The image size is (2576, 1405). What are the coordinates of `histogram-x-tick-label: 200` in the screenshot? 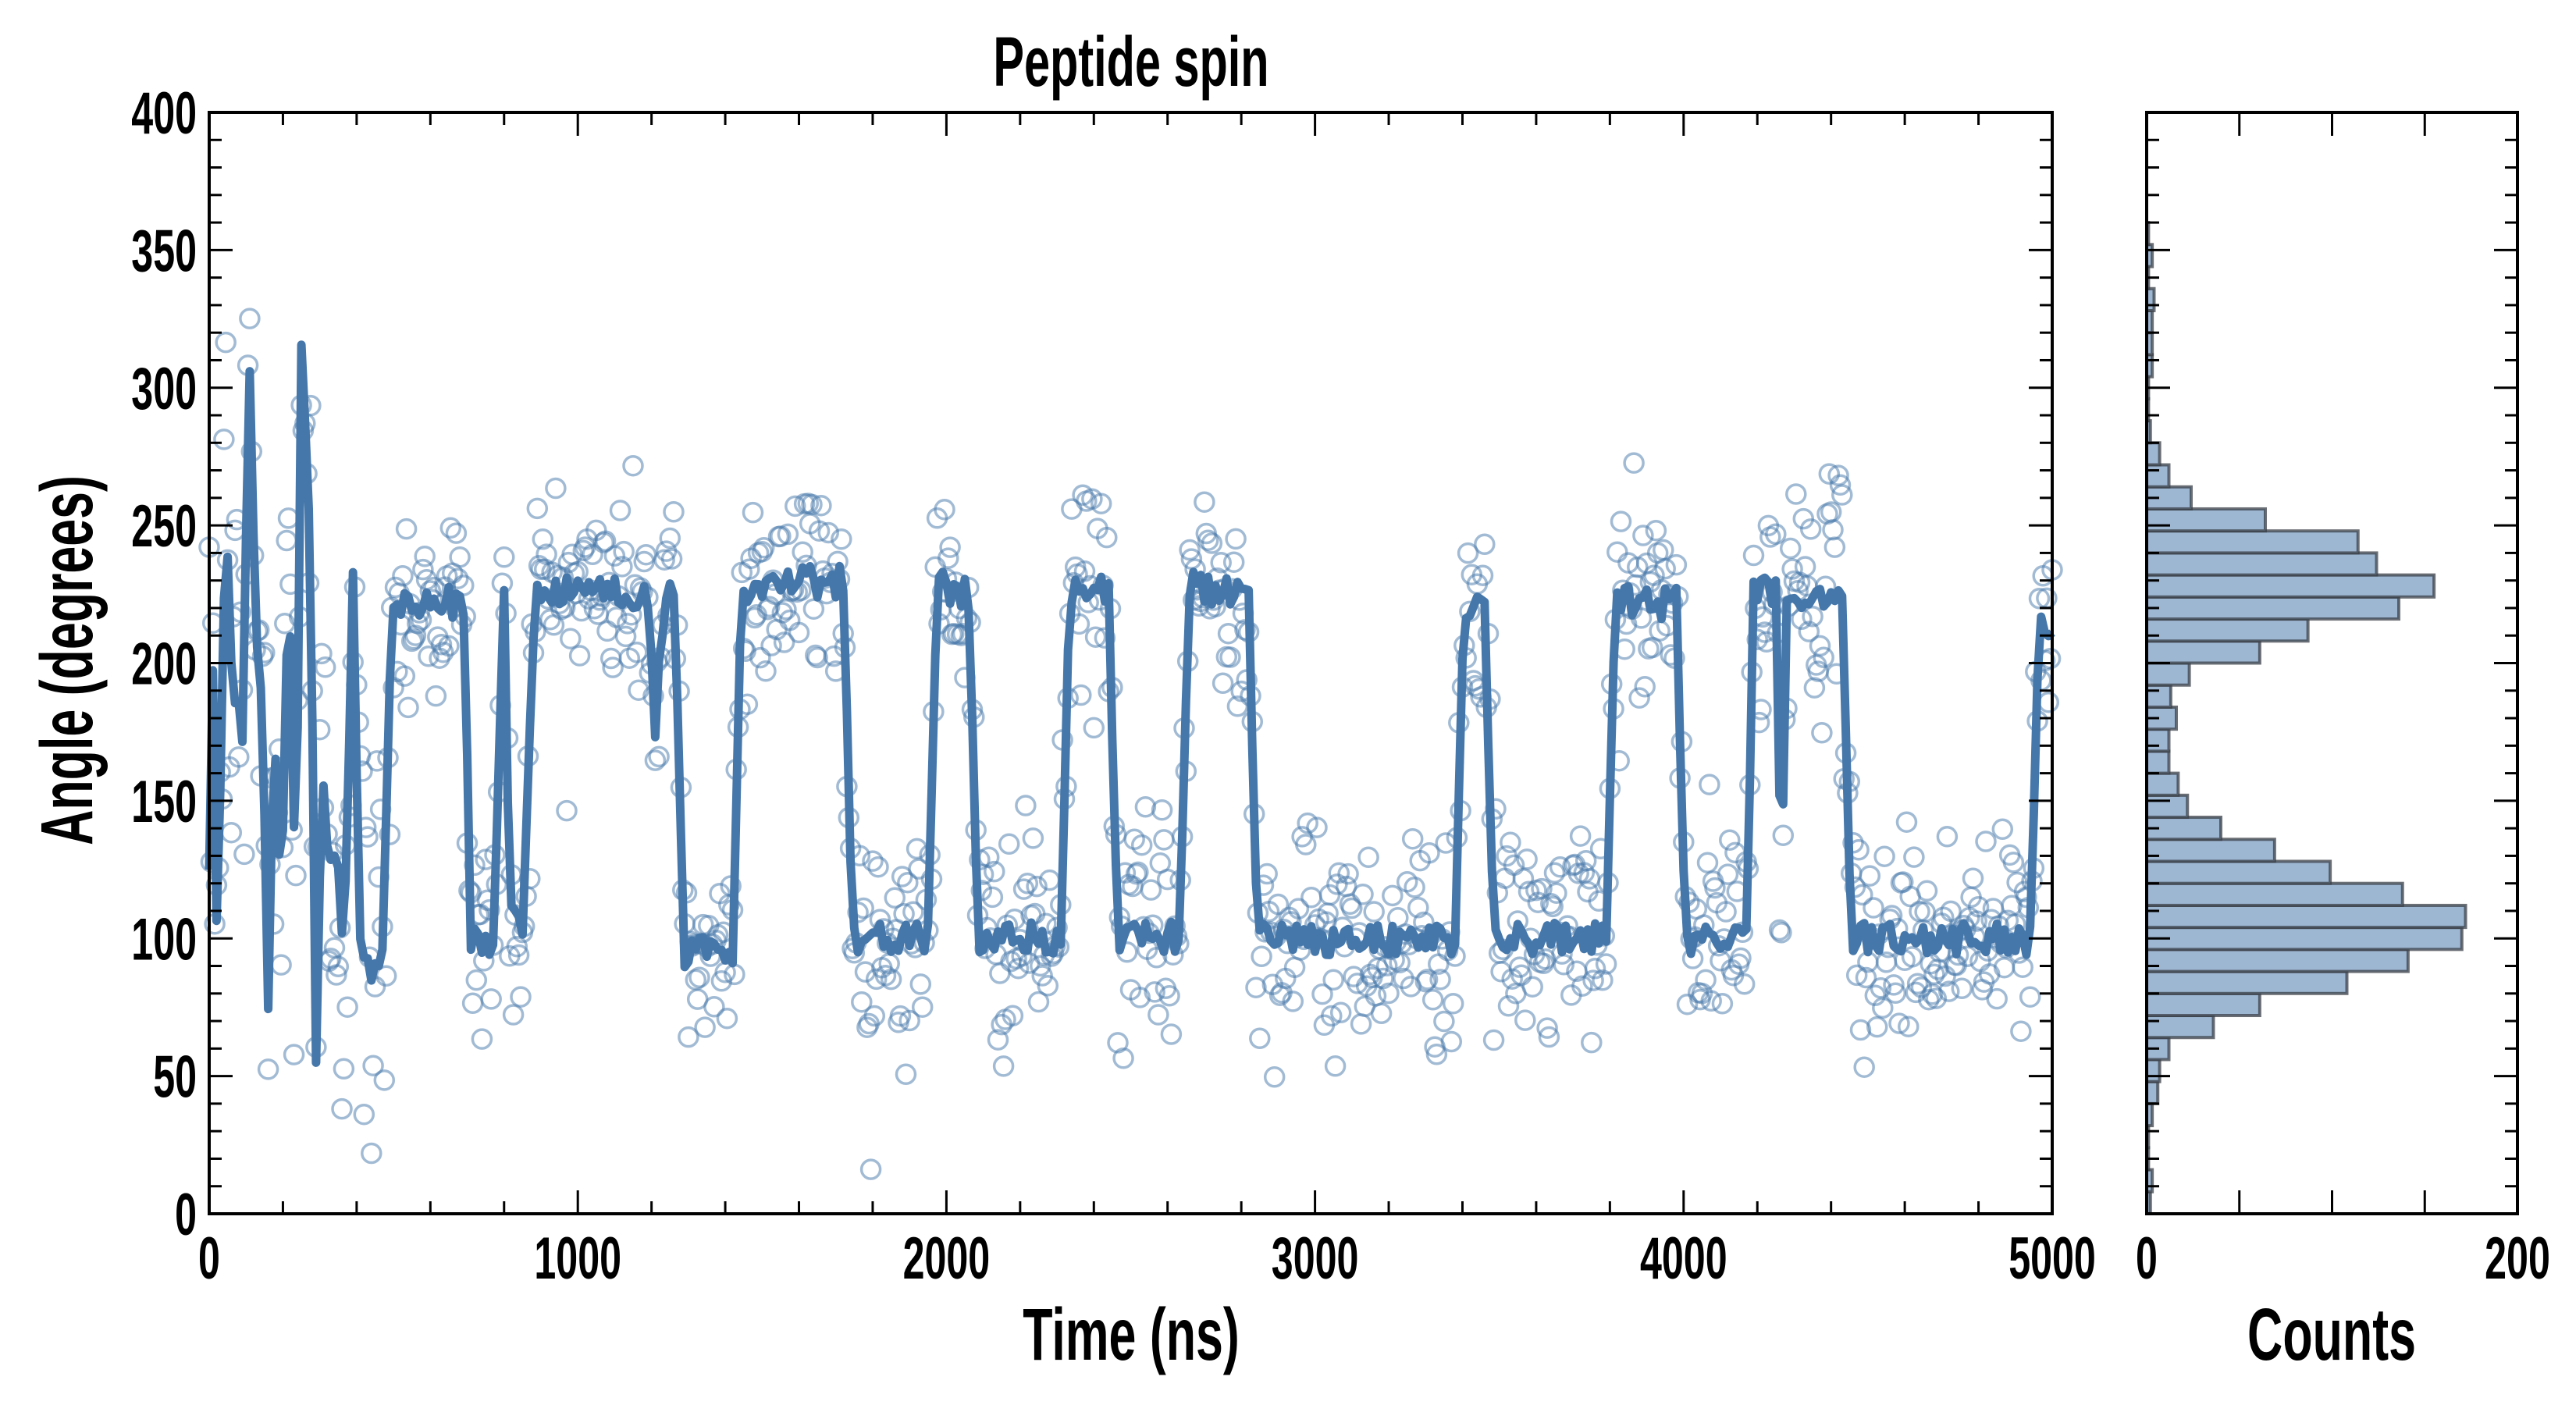 It's located at (2517, 1258).